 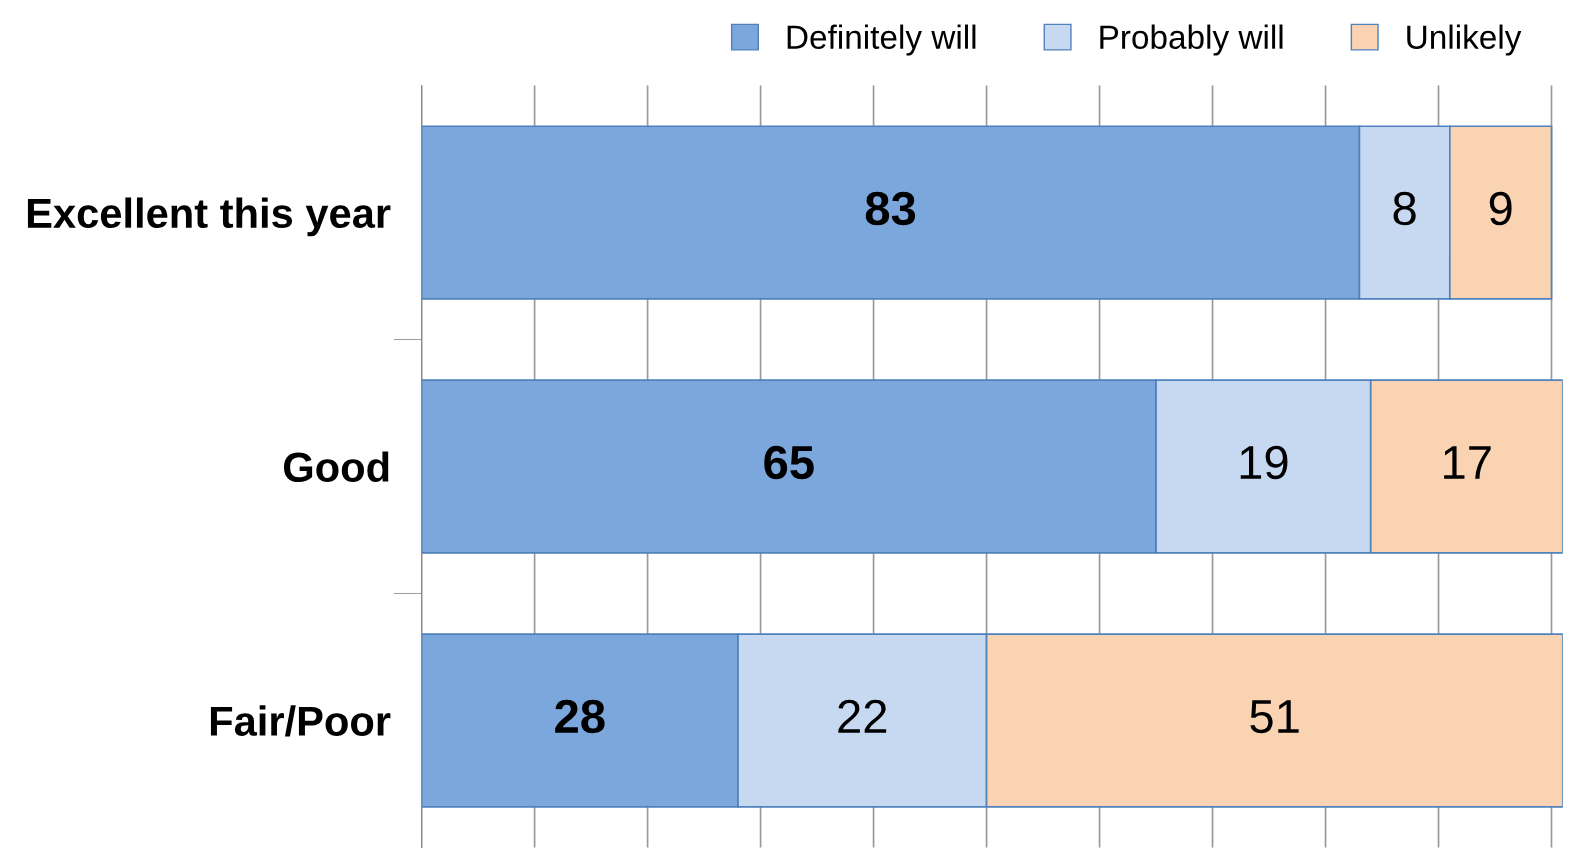 What do you see at coordinates (1464, 40) in the screenshot?
I see `legend-label: Unlikely` at bounding box center [1464, 40].